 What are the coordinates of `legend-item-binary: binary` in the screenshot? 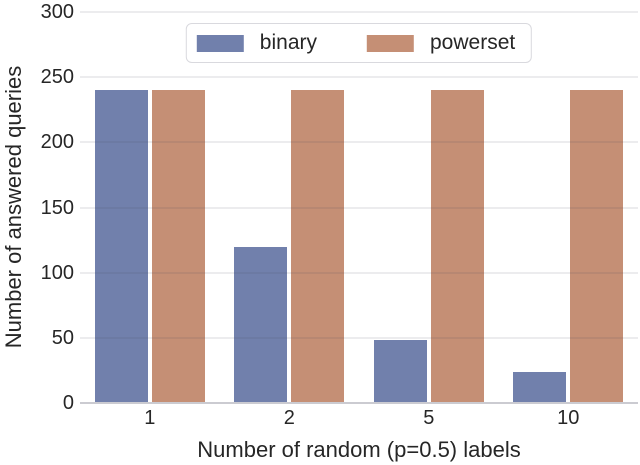 It's located at (256, 43).